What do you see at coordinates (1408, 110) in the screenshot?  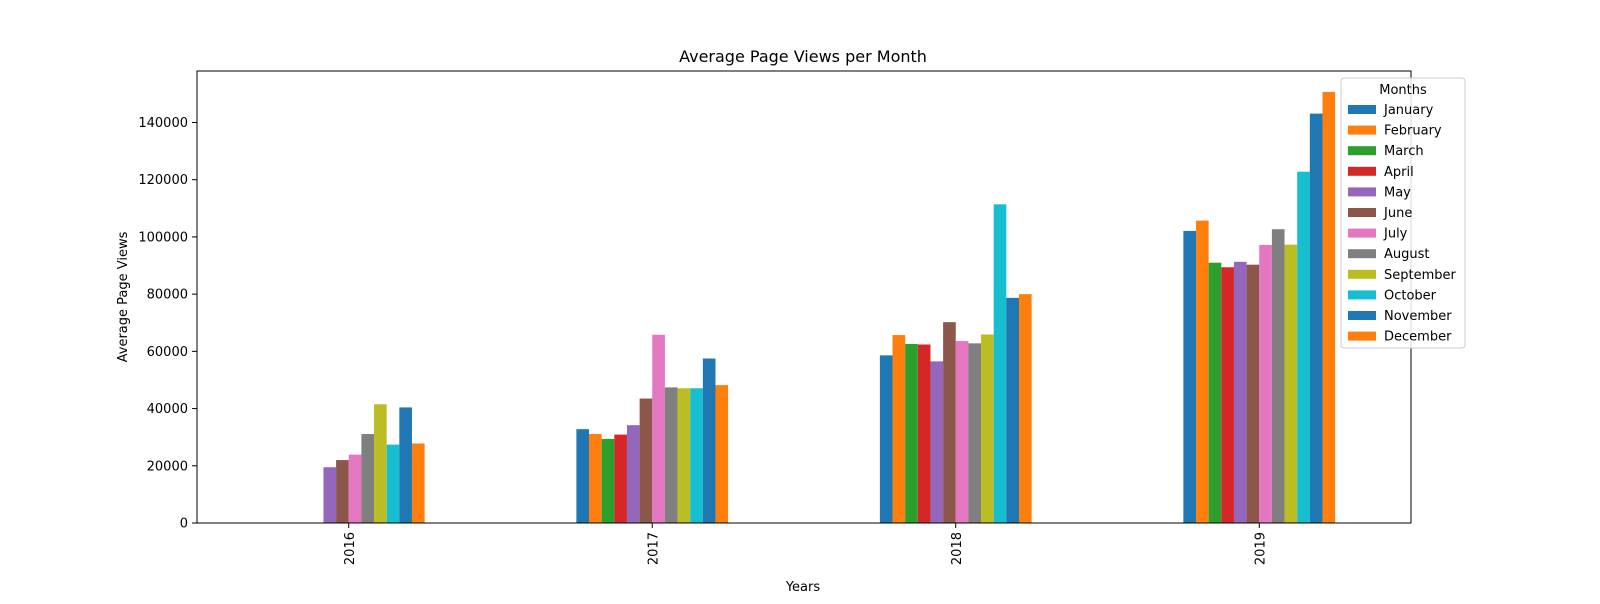 I see `legend-entry: January` at bounding box center [1408, 110].